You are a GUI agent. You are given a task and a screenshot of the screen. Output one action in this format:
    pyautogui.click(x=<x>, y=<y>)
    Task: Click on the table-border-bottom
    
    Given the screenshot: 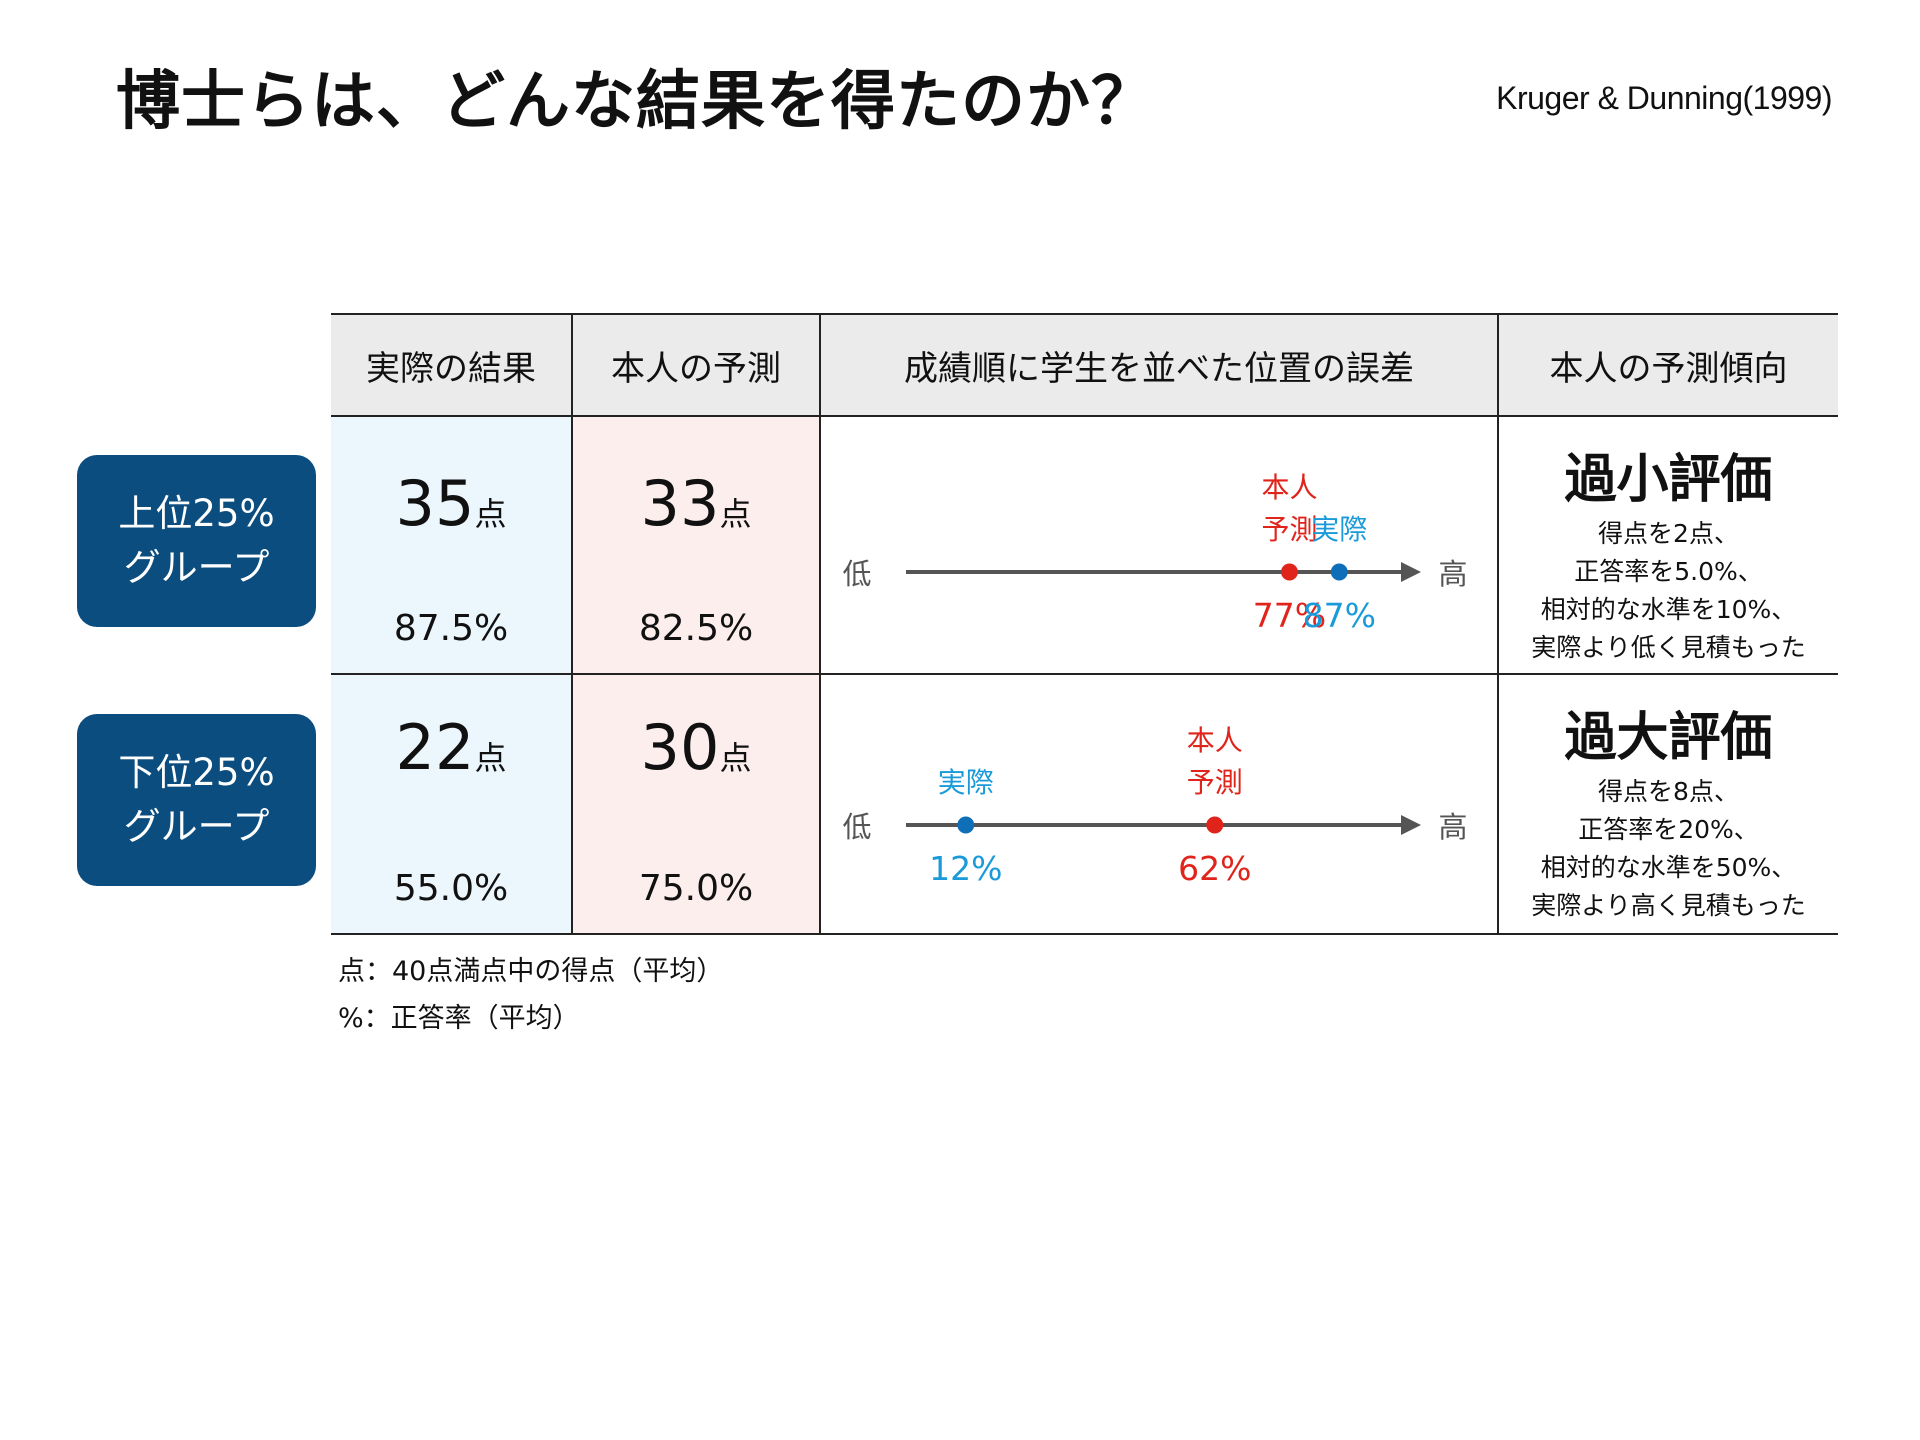 What is the action you would take?
    pyautogui.click(x=1084, y=934)
    